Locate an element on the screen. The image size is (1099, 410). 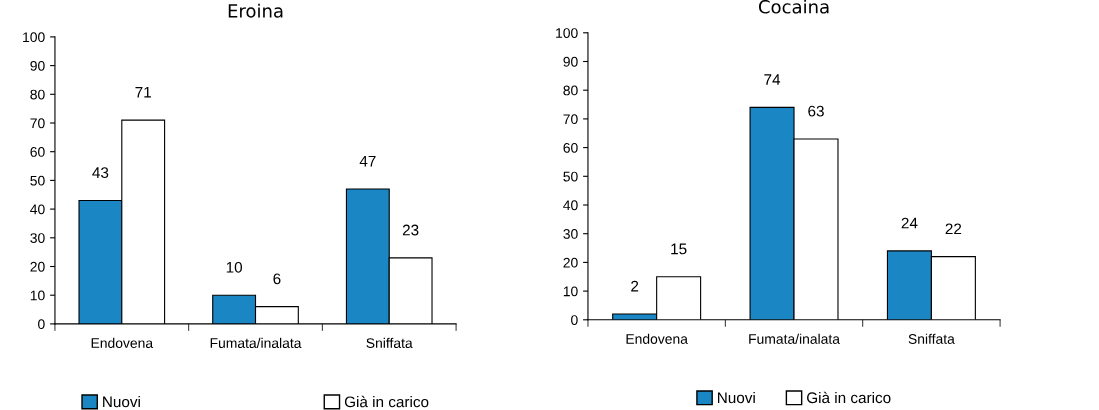
chart-title: Eroina is located at coordinates (255, 10).